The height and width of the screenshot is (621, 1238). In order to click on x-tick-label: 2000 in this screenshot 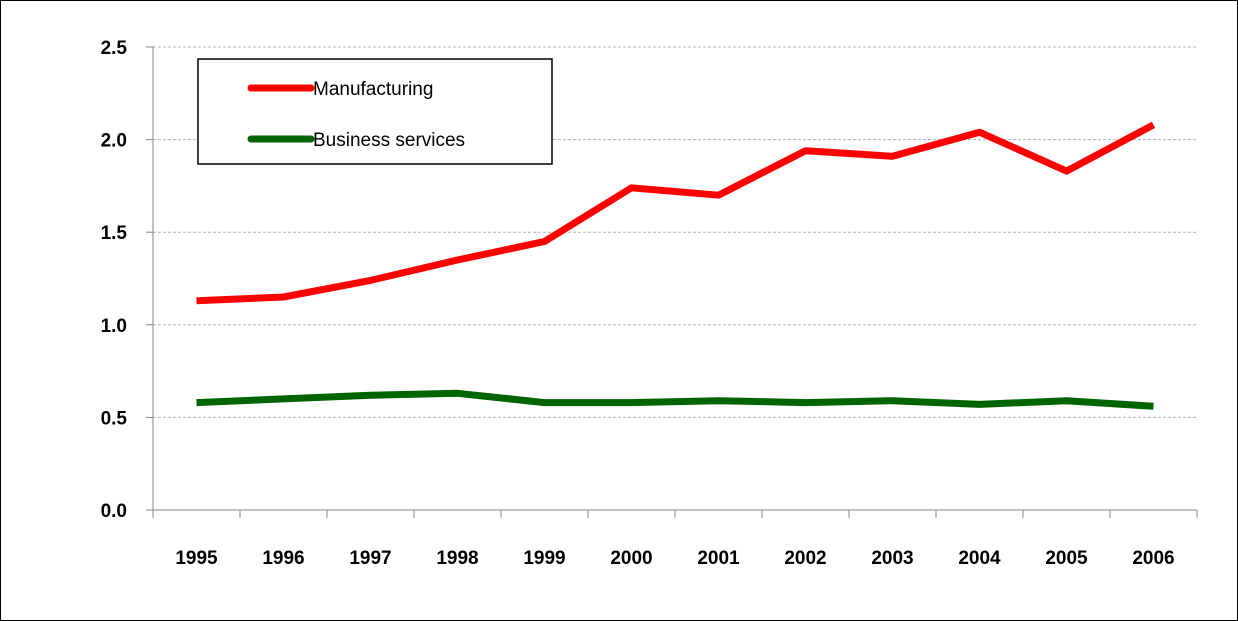, I will do `click(631, 558)`.